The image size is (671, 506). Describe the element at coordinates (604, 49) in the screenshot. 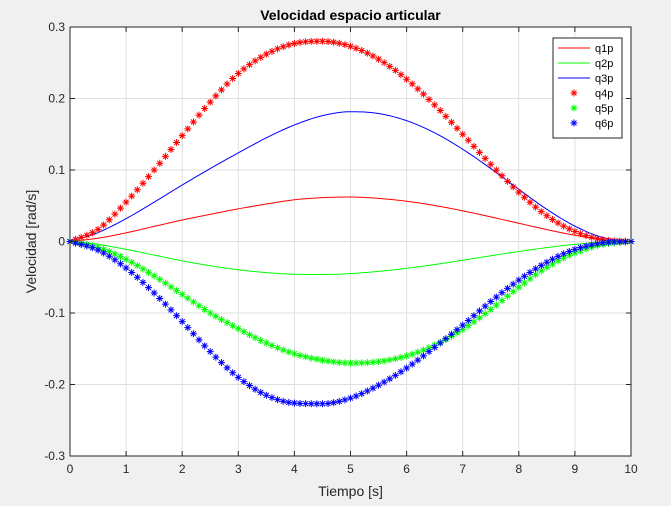

I see `legend-label: q1p` at that location.